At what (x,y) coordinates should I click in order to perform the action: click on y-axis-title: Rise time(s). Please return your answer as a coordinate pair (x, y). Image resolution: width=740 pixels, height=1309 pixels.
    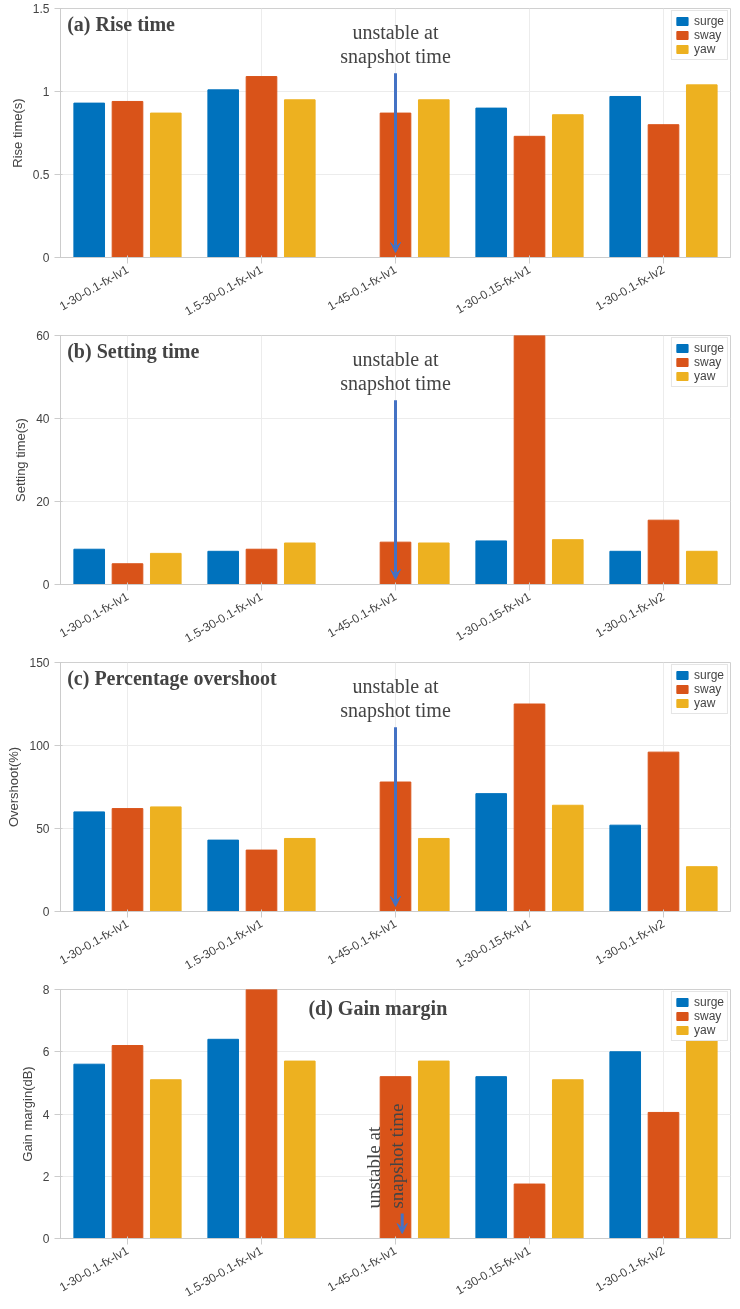
    Looking at the image, I should click on (17, 133).